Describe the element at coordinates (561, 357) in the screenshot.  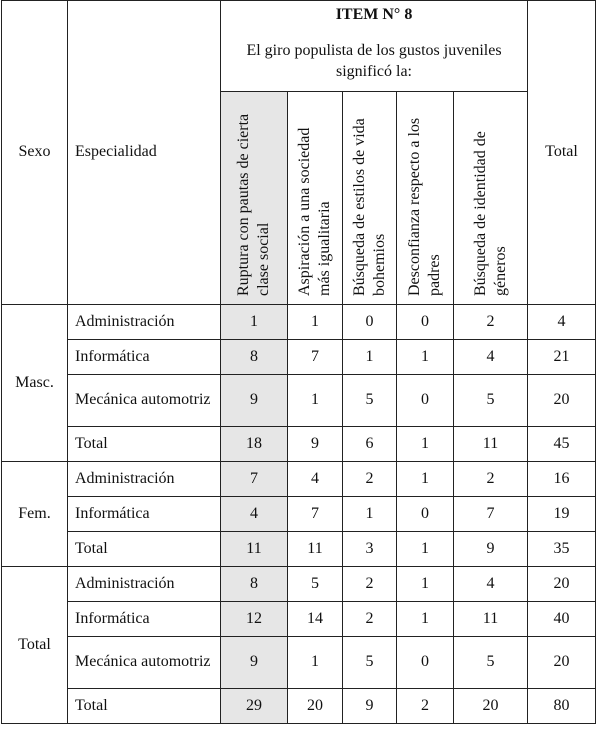
I see `value-cell: 21` at that location.